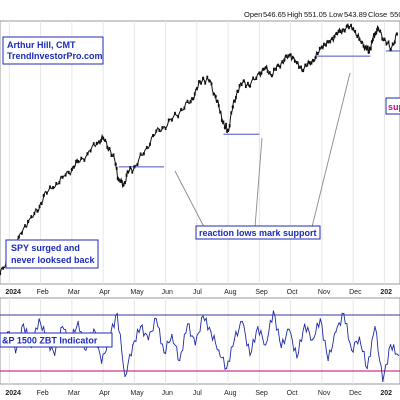 This screenshot has width=400, height=400. What do you see at coordinates (41, 45) in the screenshot?
I see `author-name: Arthur Hill, CMT` at bounding box center [41, 45].